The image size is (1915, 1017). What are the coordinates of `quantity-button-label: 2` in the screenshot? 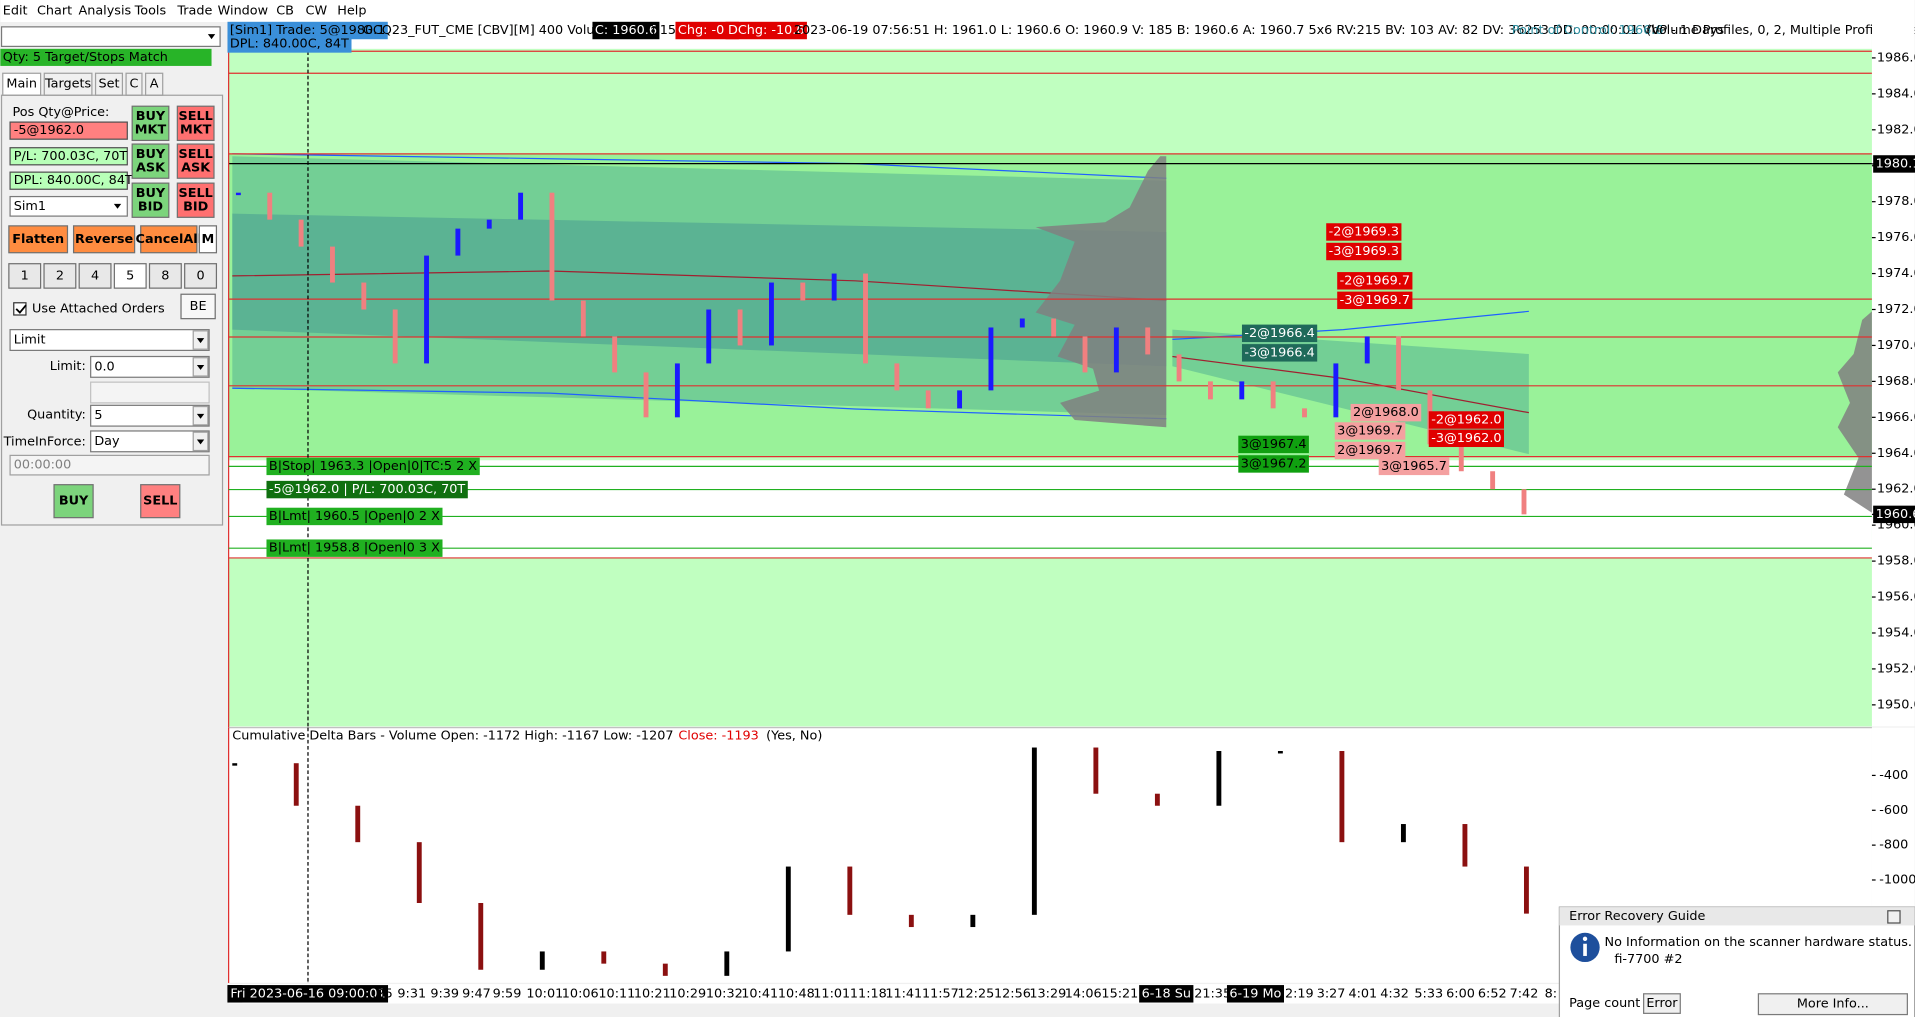 It's located at (60, 275).